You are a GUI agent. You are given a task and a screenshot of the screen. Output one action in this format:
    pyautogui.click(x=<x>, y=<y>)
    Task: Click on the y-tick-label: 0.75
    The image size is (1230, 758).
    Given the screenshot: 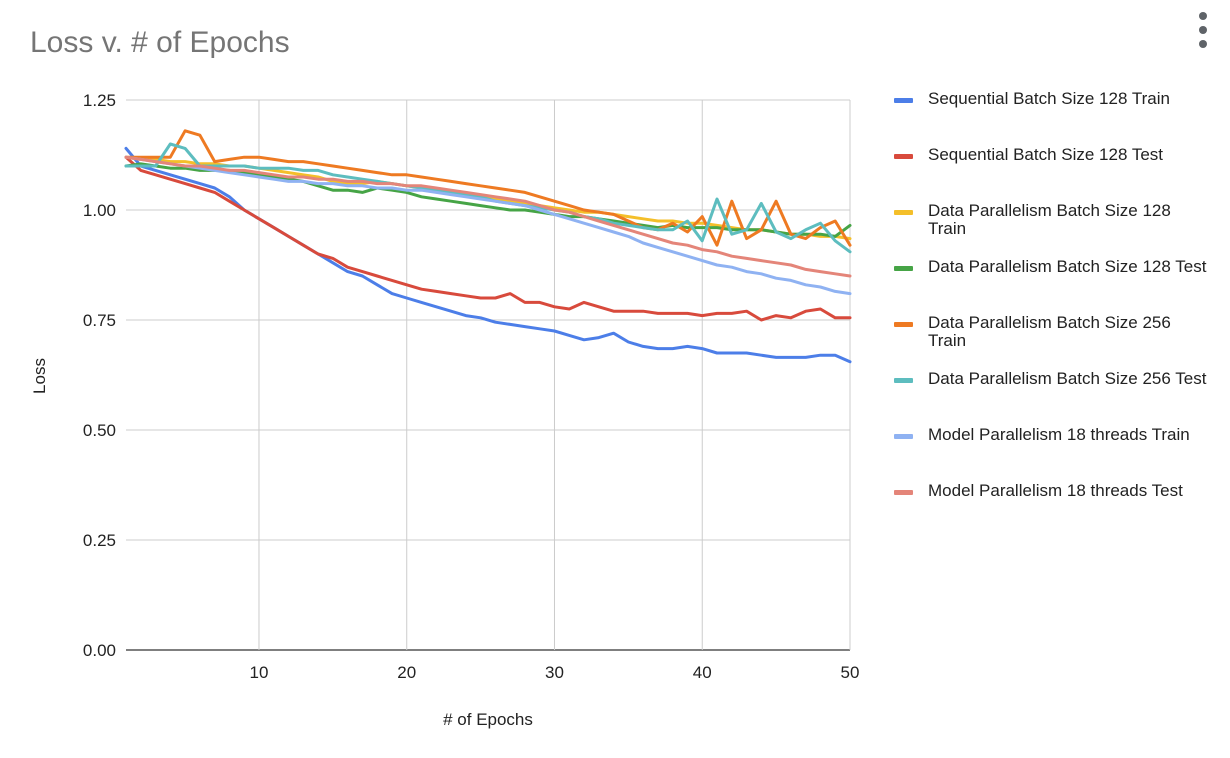 What is the action you would take?
    pyautogui.click(x=99, y=320)
    